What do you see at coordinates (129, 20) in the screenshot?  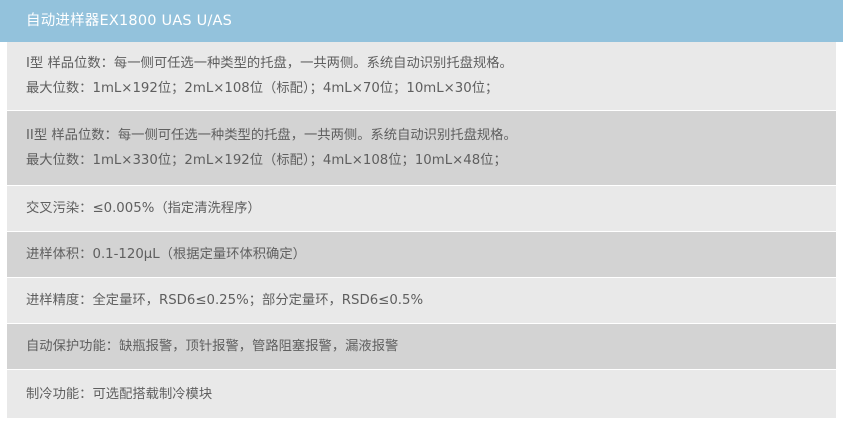 I see `page-title: 自动进样器EX1800 UAS U/AS` at bounding box center [129, 20].